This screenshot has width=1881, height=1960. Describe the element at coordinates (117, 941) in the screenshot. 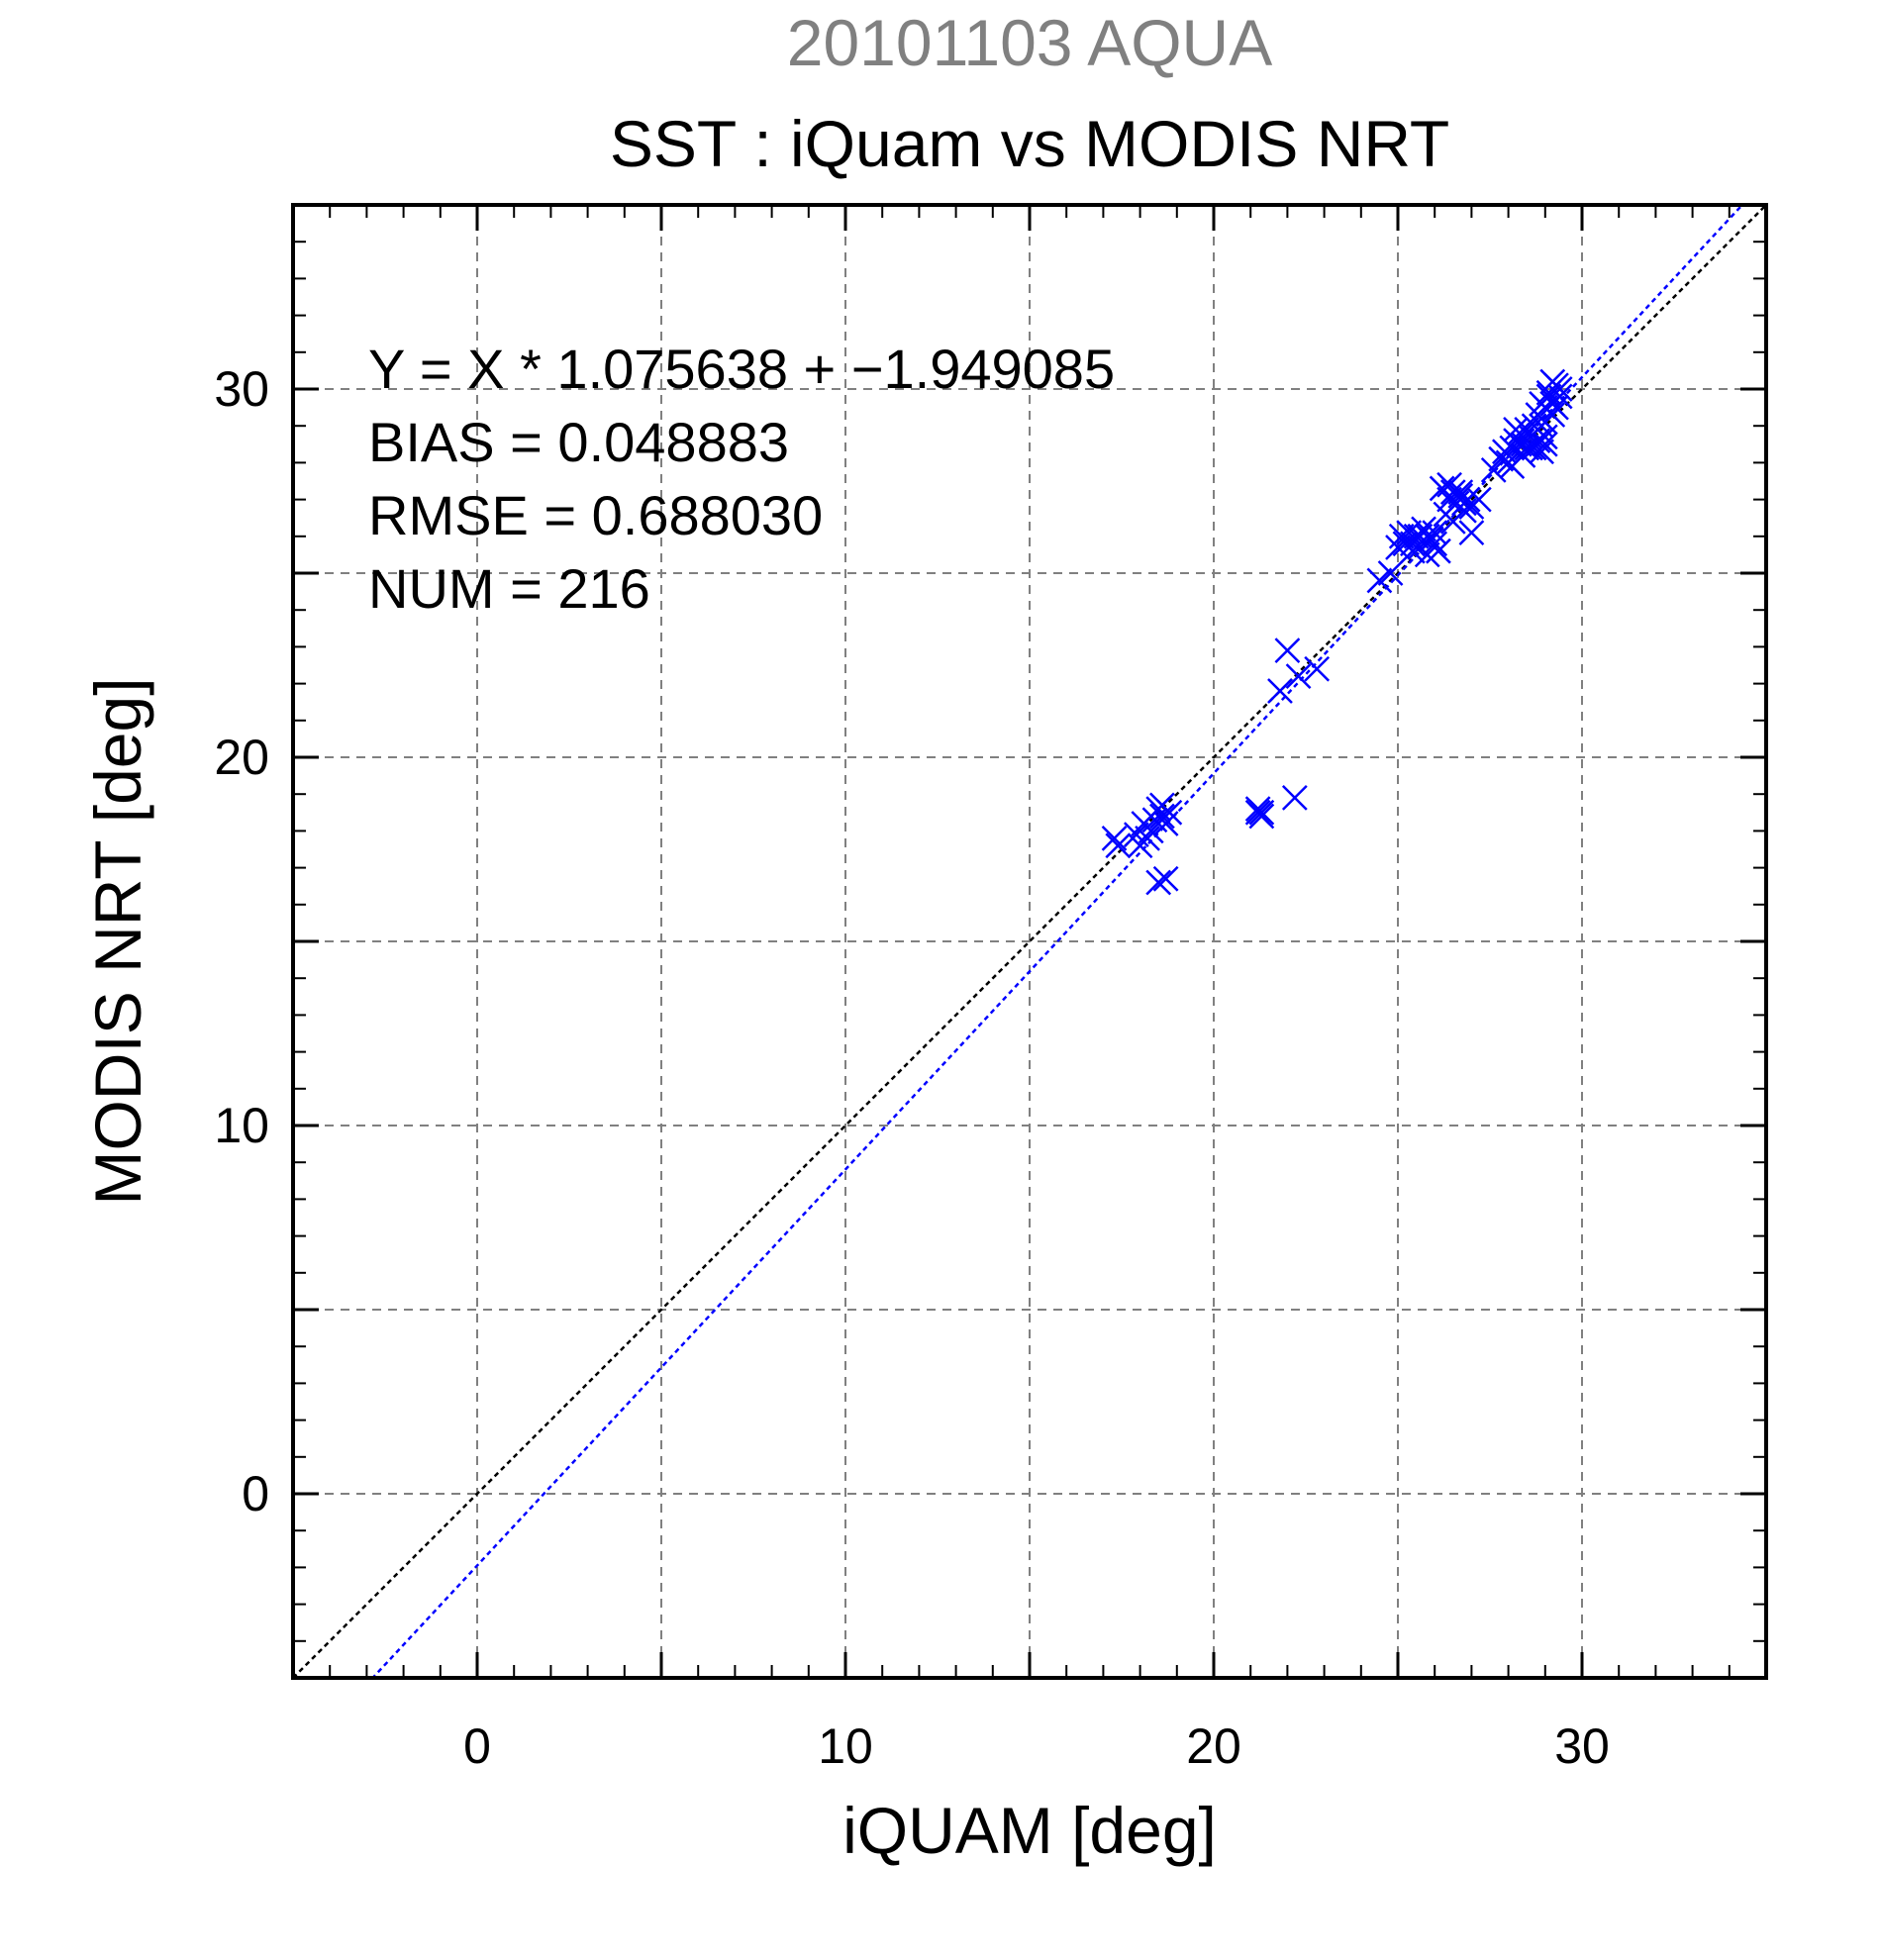

I see `y-axis-title: MODIS NRT [deg]` at that location.